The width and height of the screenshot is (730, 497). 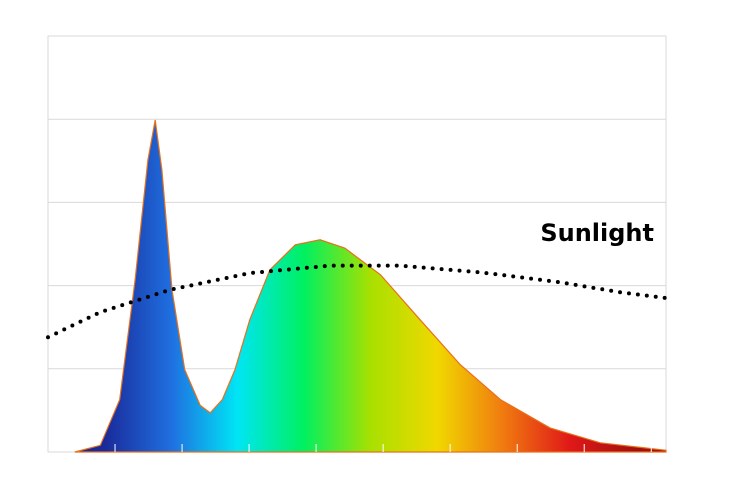 I want to click on series-label: Sunlight, so click(x=597, y=233).